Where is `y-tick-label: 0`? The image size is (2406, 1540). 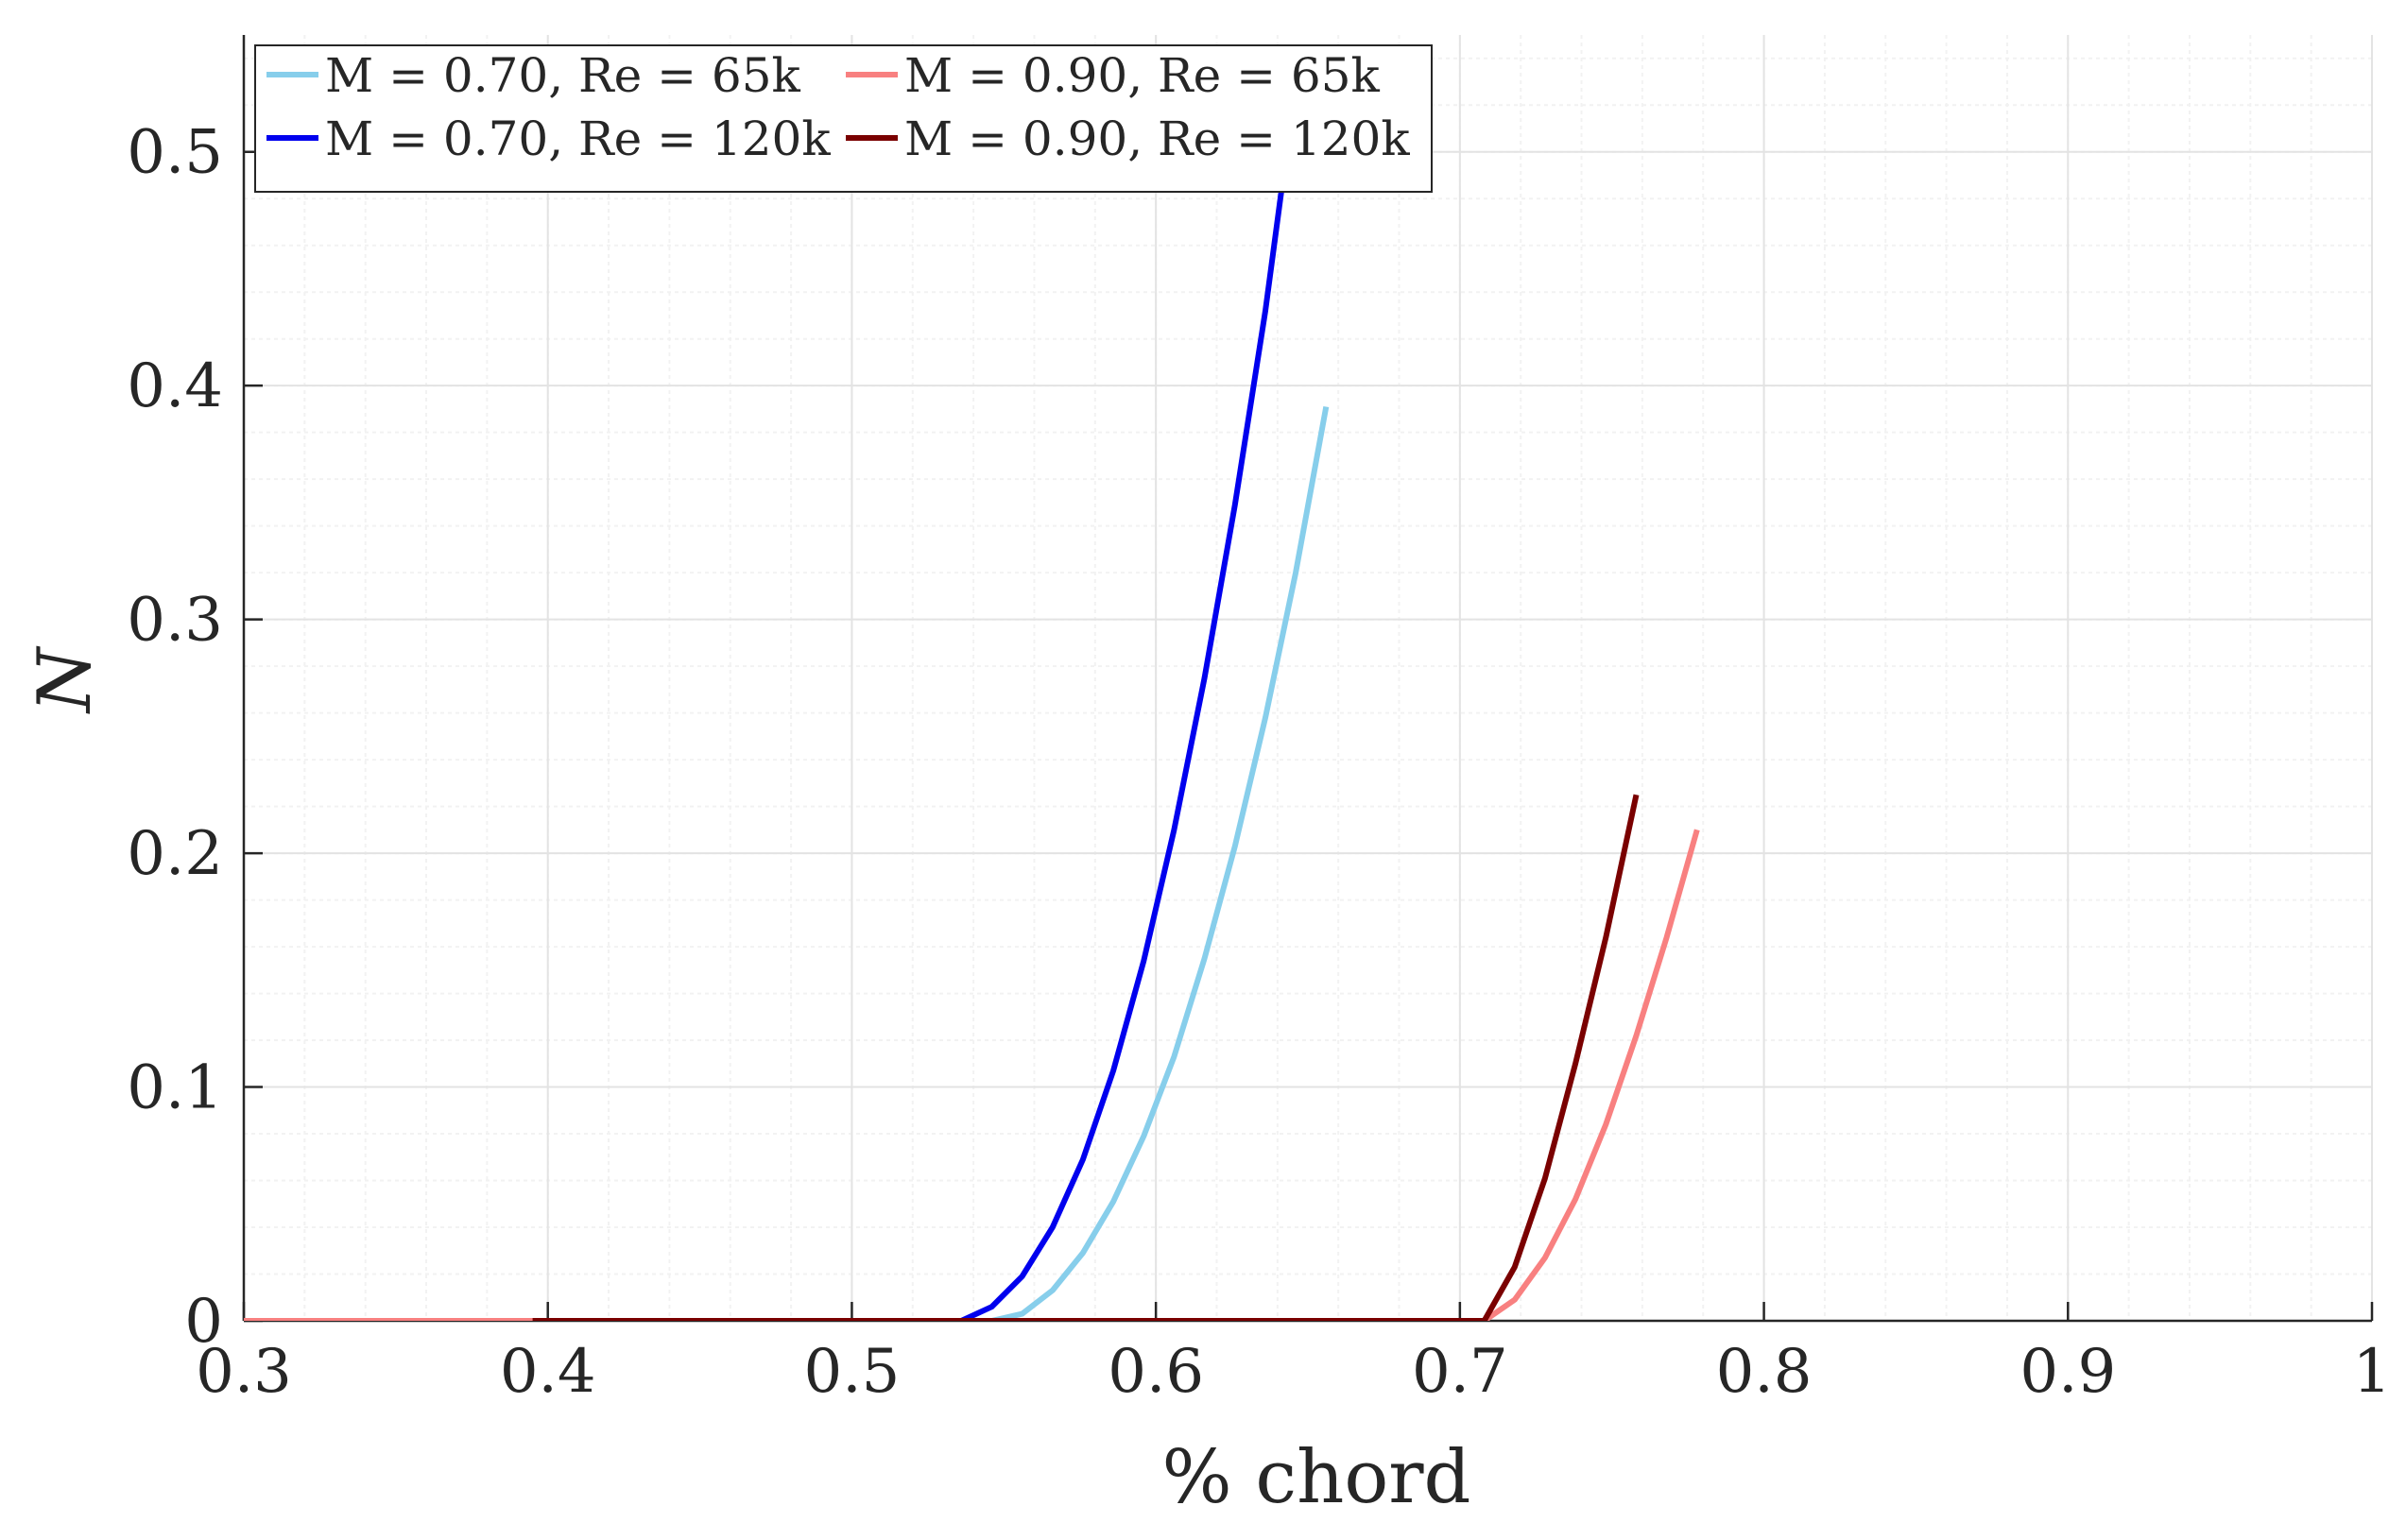
y-tick-label: 0 is located at coordinates (203, 1322).